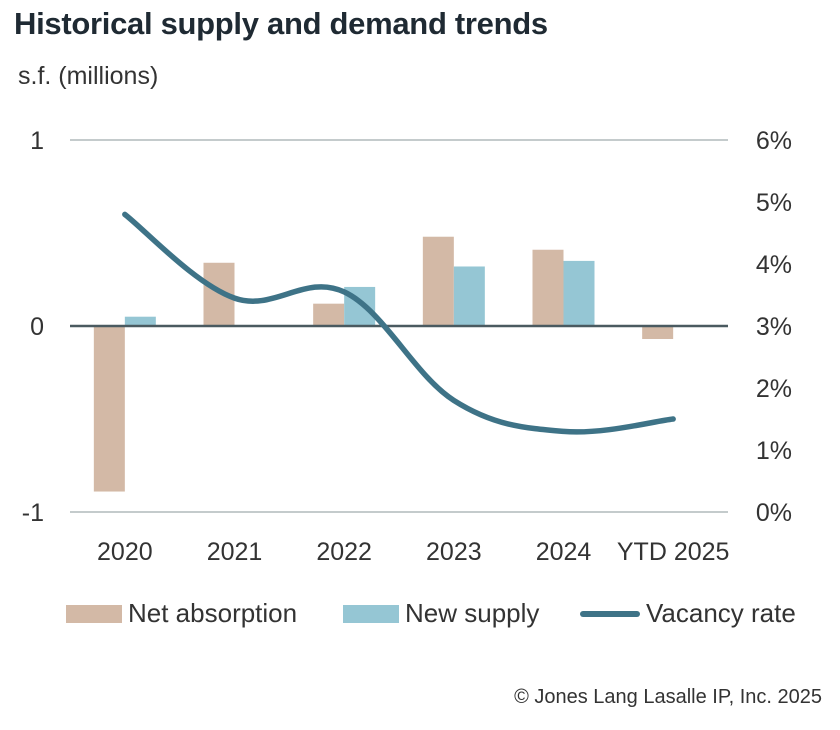 The image size is (840, 730). Describe the element at coordinates (774, 327) in the screenshot. I see `y-tick-label-right: 3%` at that location.